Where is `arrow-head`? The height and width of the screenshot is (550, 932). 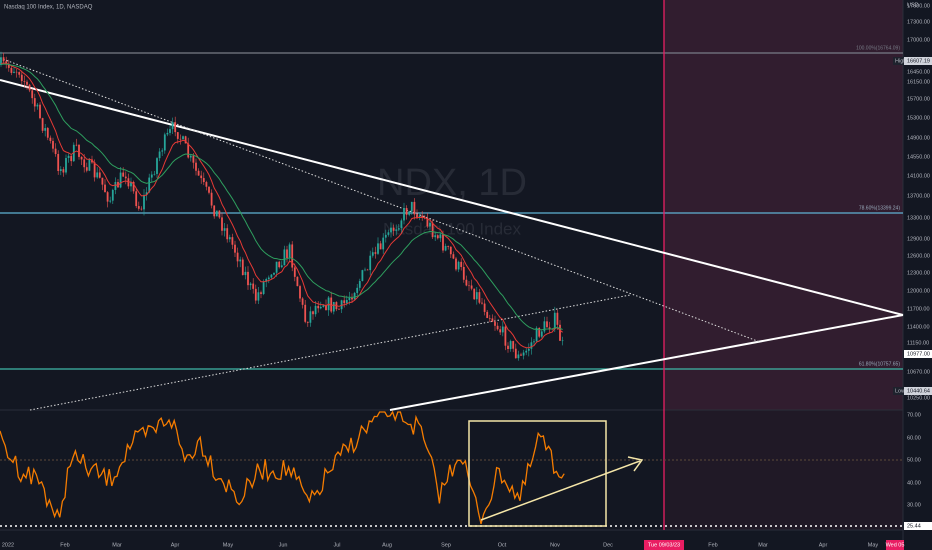
arrow-head is located at coordinates (635, 464).